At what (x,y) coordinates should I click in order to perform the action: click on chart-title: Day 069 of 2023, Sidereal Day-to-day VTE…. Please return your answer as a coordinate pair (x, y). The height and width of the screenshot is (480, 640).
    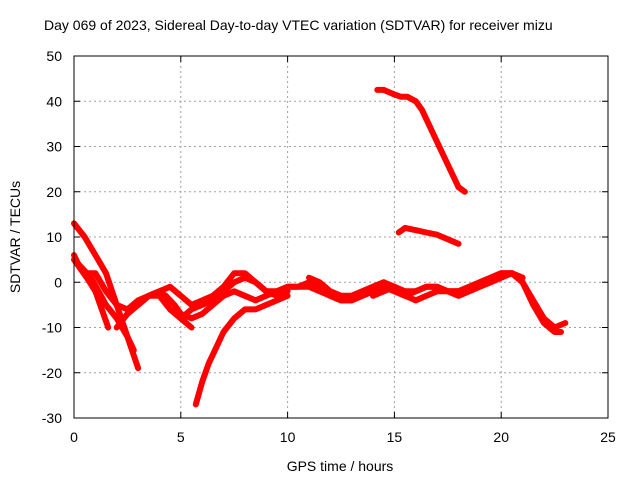
    Looking at the image, I should click on (298, 25).